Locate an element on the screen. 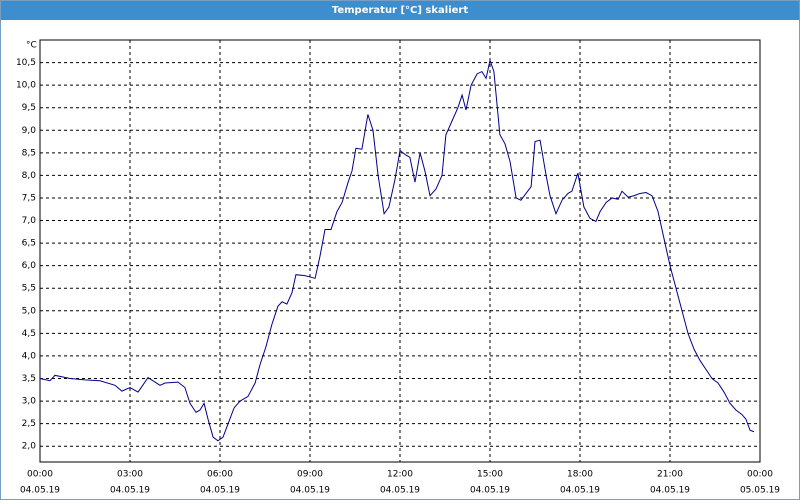  y-tick-label: 8,0 is located at coordinates (29, 176).